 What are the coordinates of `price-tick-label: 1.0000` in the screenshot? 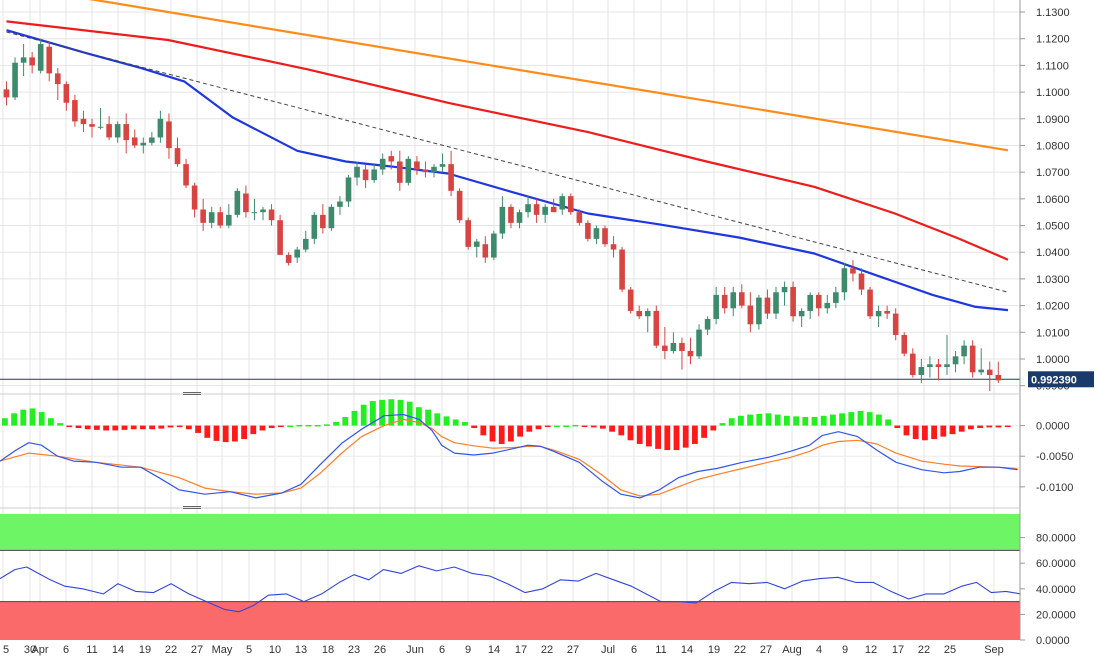 It's located at (1053, 360).